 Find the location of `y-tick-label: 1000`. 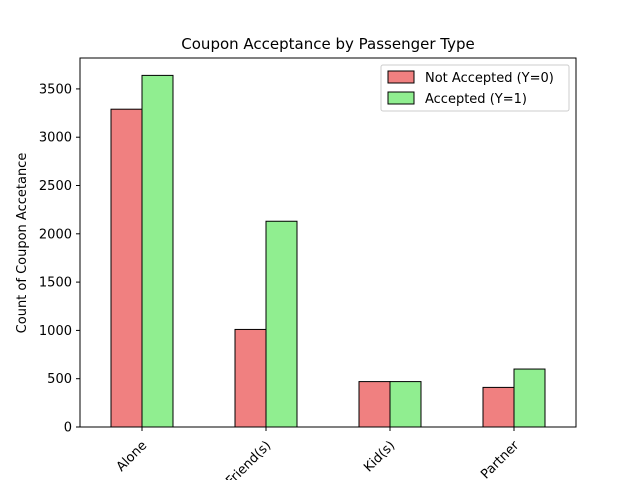

y-tick-label: 1000 is located at coordinates (55, 331).